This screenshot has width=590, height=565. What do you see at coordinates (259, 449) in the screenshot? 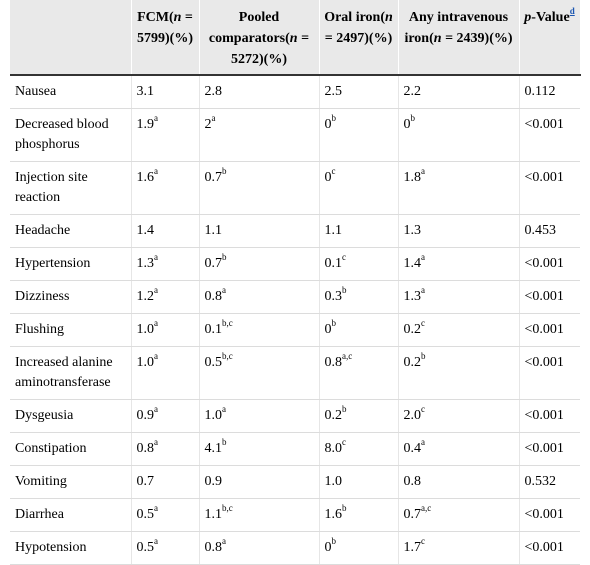
I see `data-cell: 4.1b` at bounding box center [259, 449].